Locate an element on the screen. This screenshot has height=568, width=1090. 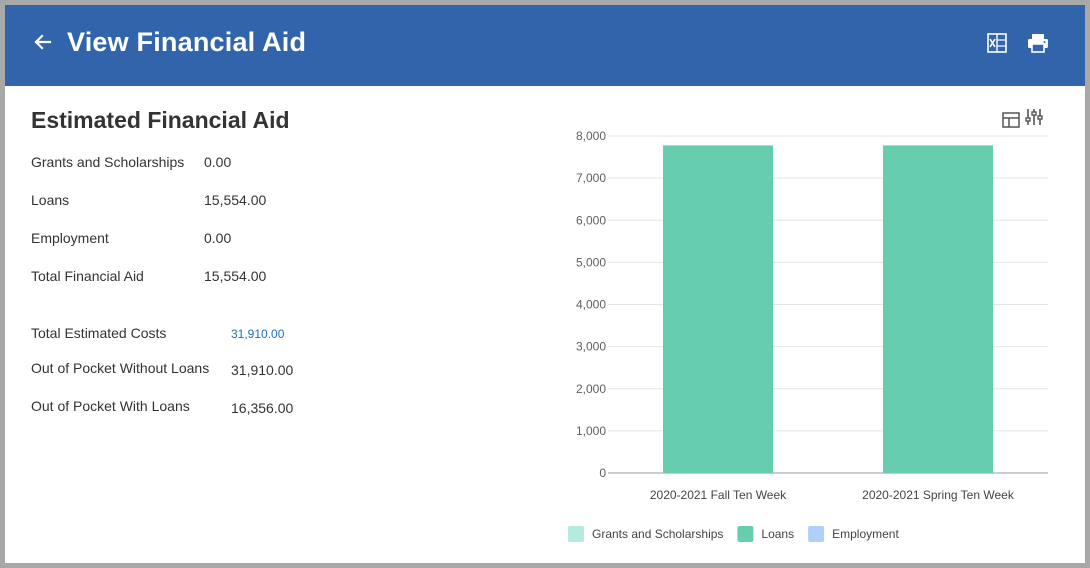
x-category-label: 2020-2021 Fall Ten Week is located at coordinates (718, 495).